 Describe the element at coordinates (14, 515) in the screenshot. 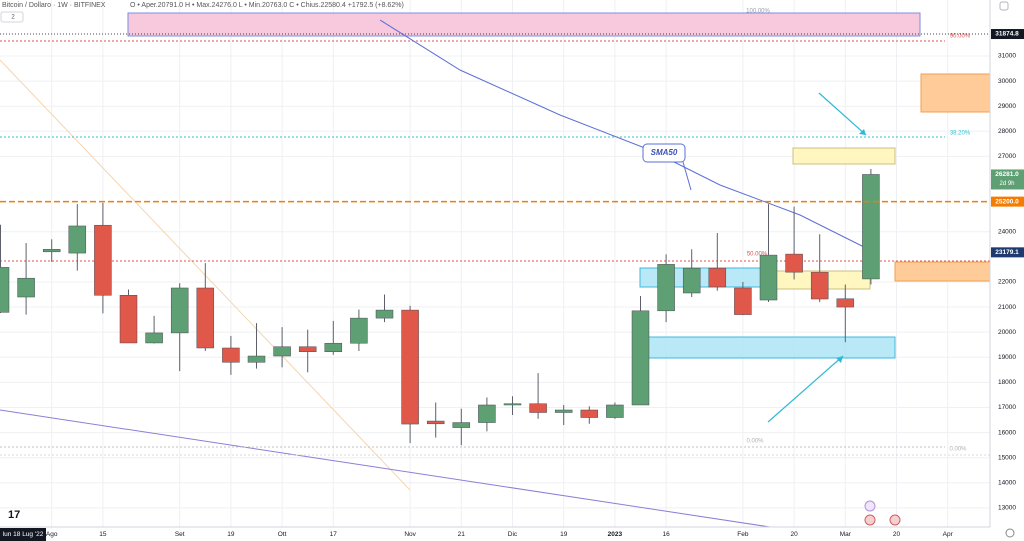

I see `logo: 17` at that location.